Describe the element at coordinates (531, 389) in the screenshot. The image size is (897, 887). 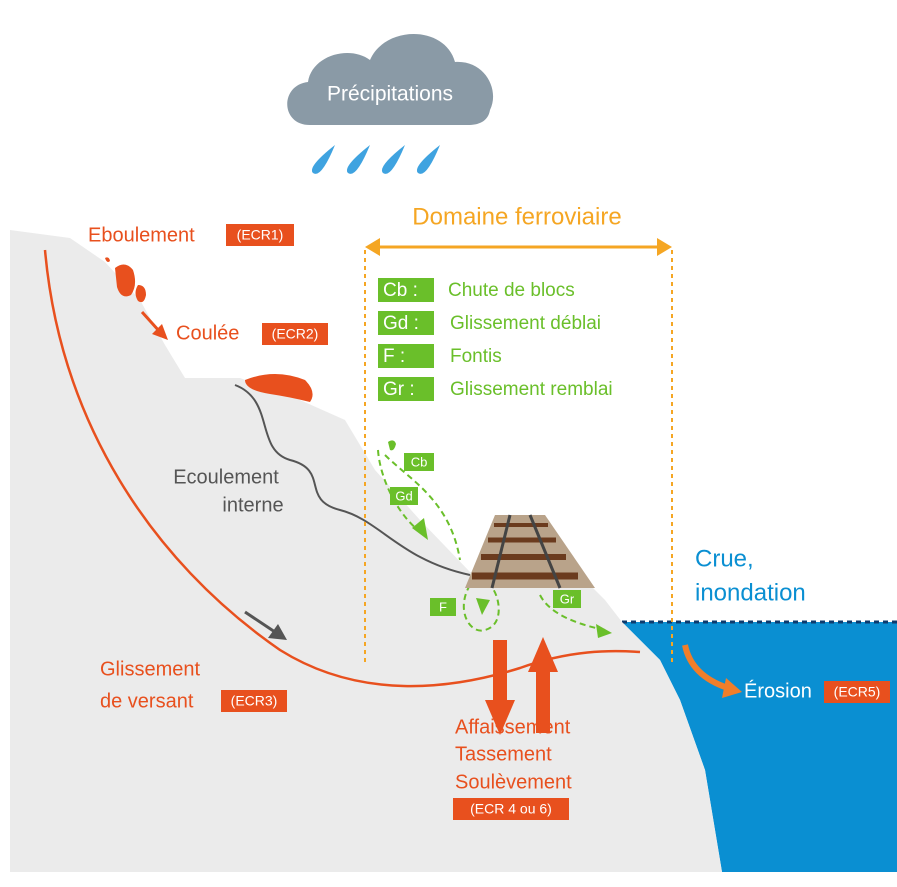
I see `legend-label: Glissement remblai` at that location.